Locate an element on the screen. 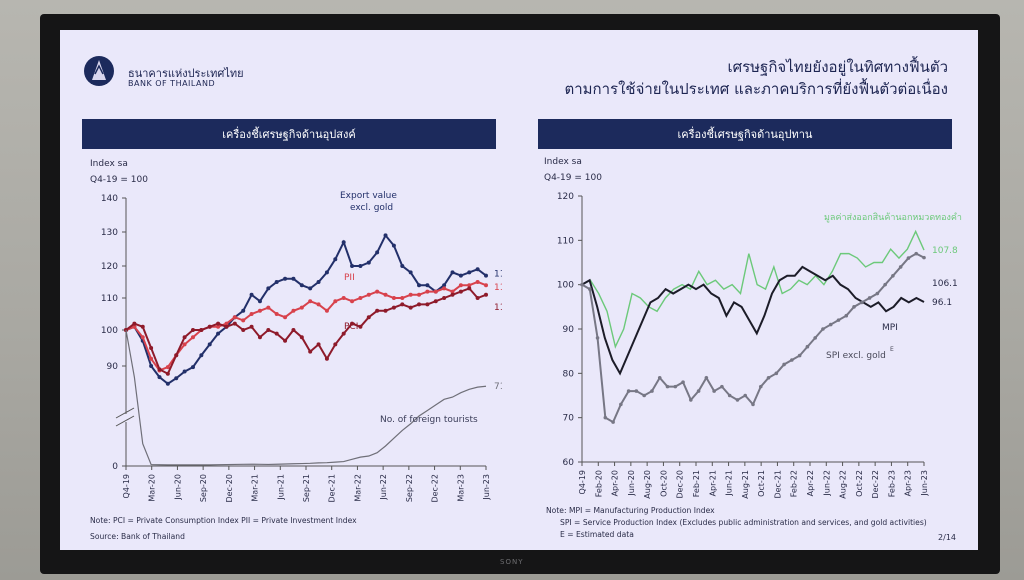 This screenshot has height=580, width=1024. left-axis-break-gap is located at coordinates (126, 418).